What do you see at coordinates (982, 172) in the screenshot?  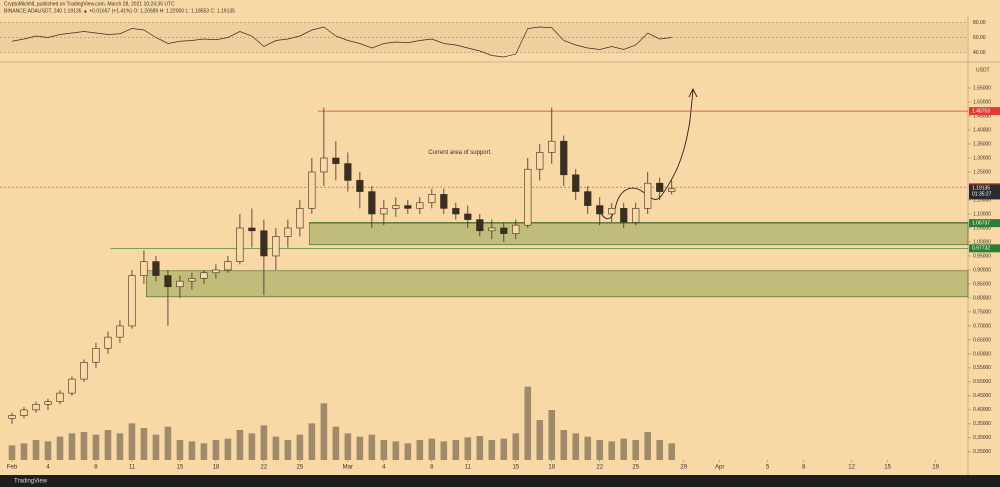 I see `y-tick-label: 1.25000` at bounding box center [982, 172].